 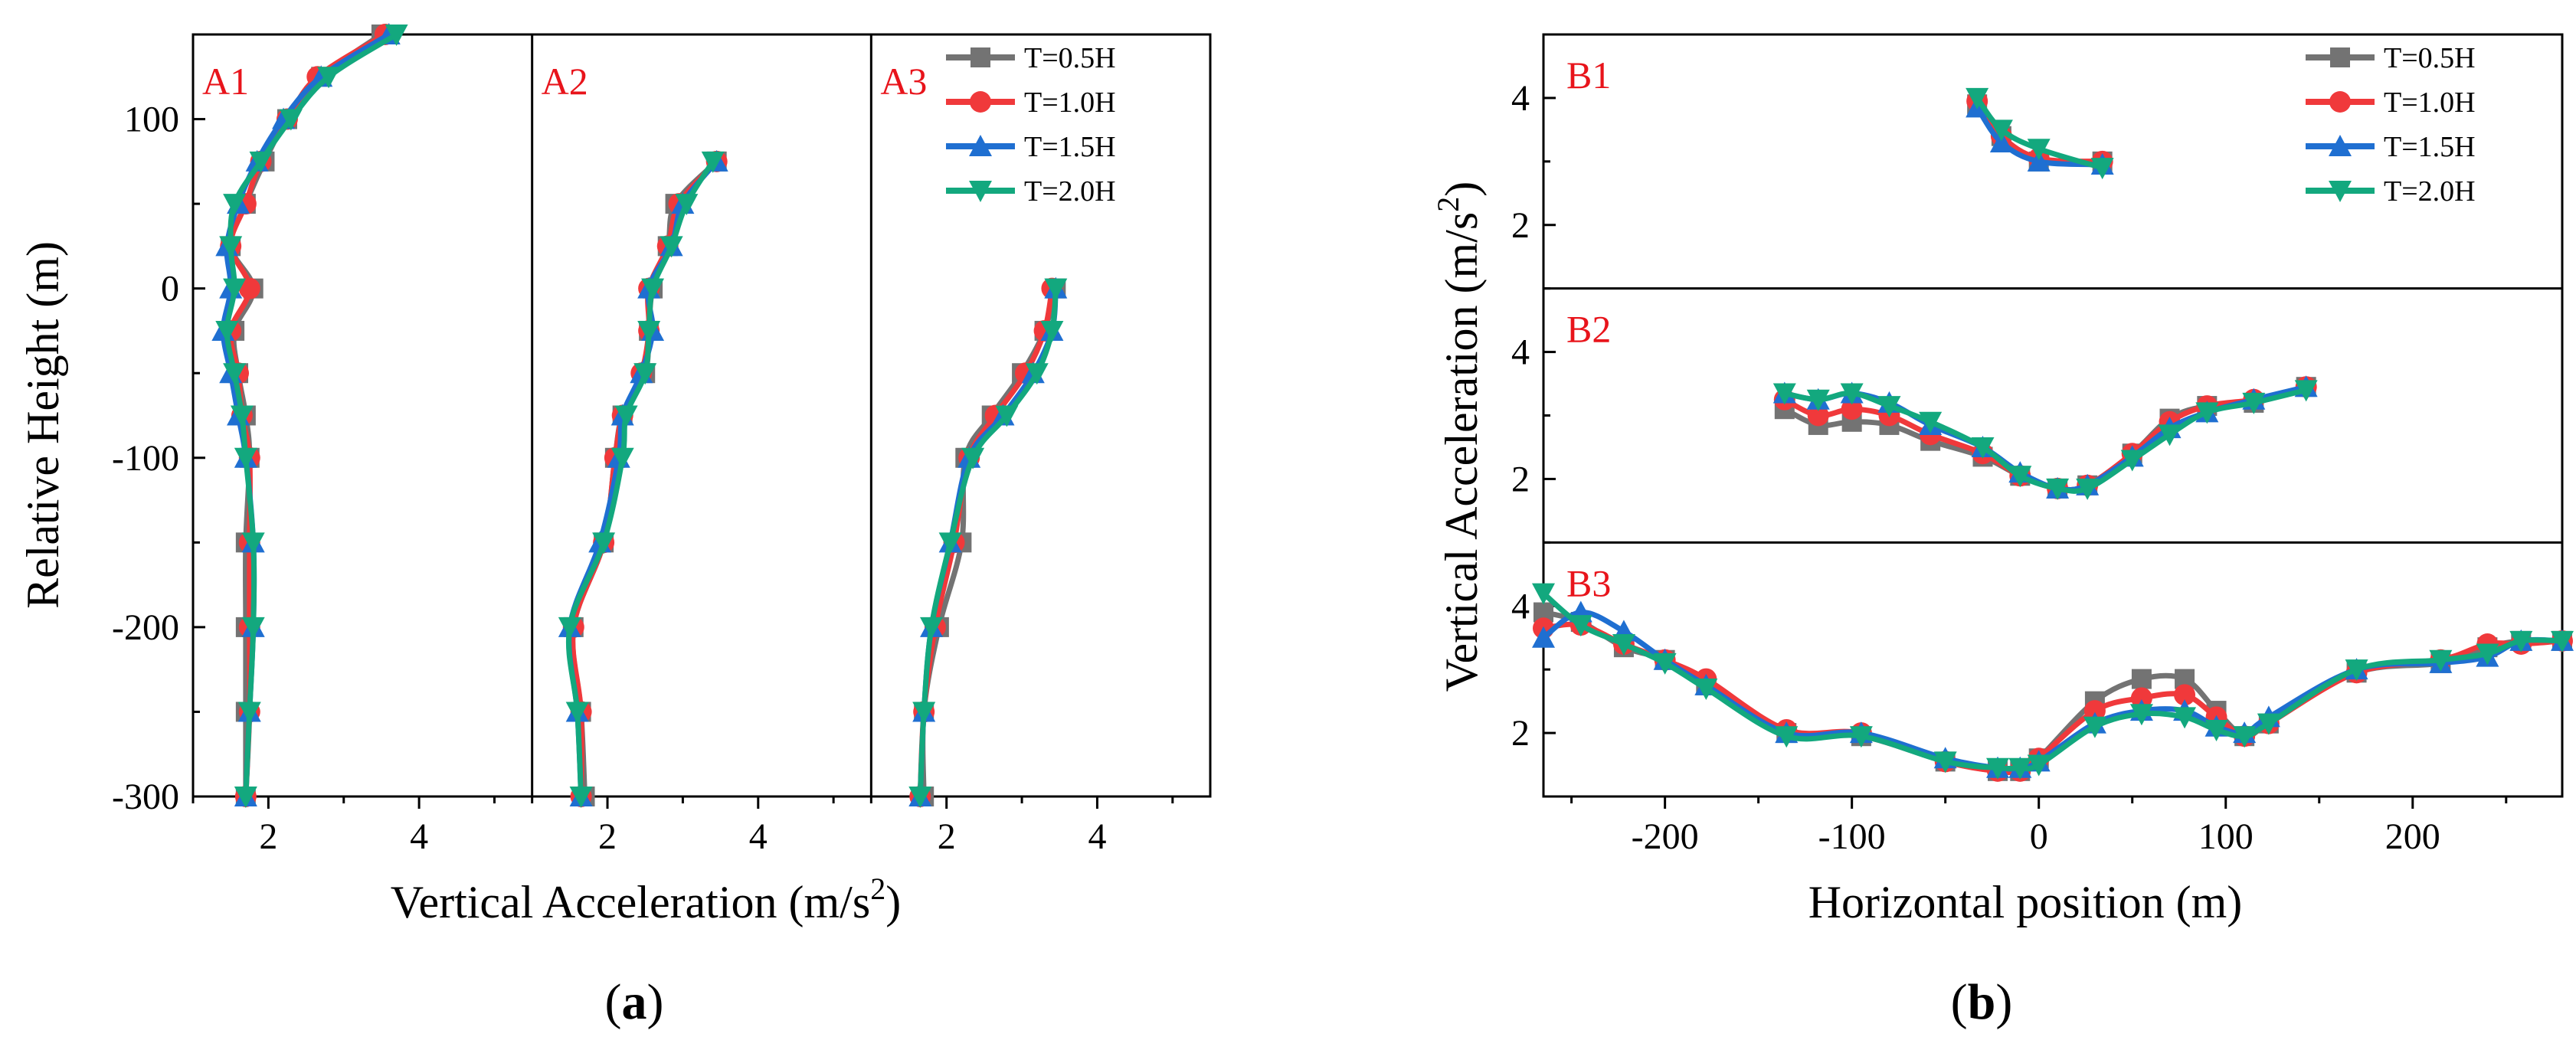 What do you see at coordinates (1852, 836) in the screenshot?
I see `chart-b-x-tick-label-1: -100` at bounding box center [1852, 836].